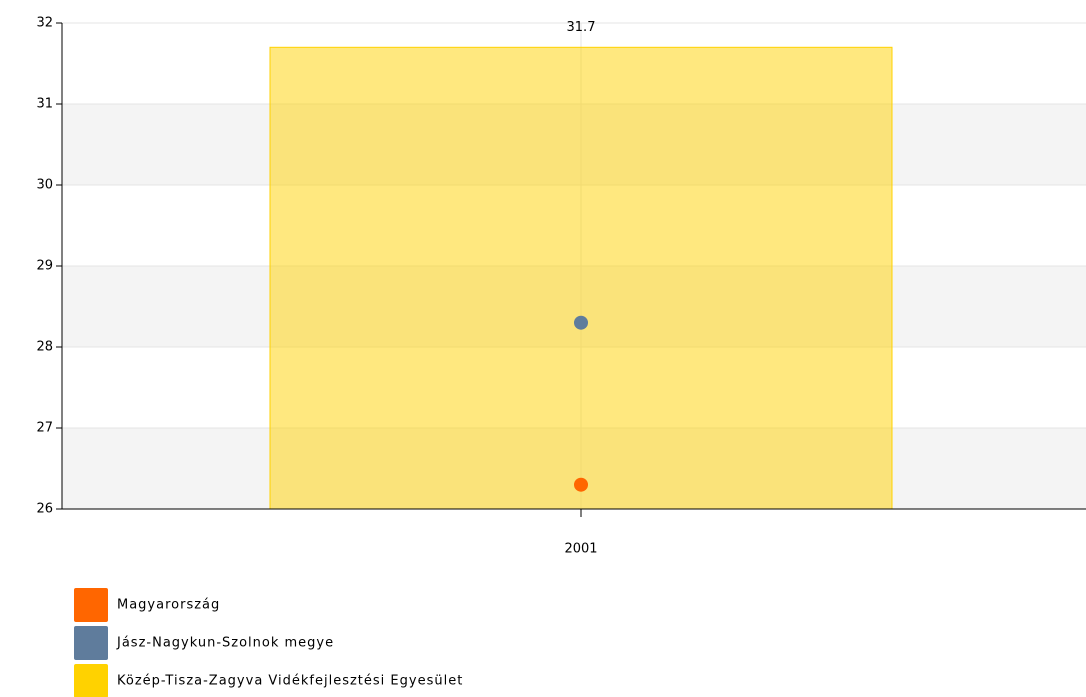 Image resolution: width=1086 pixels, height=697 pixels. Describe the element at coordinates (581, 27) in the screenshot. I see `value-label: 31.7` at that location.